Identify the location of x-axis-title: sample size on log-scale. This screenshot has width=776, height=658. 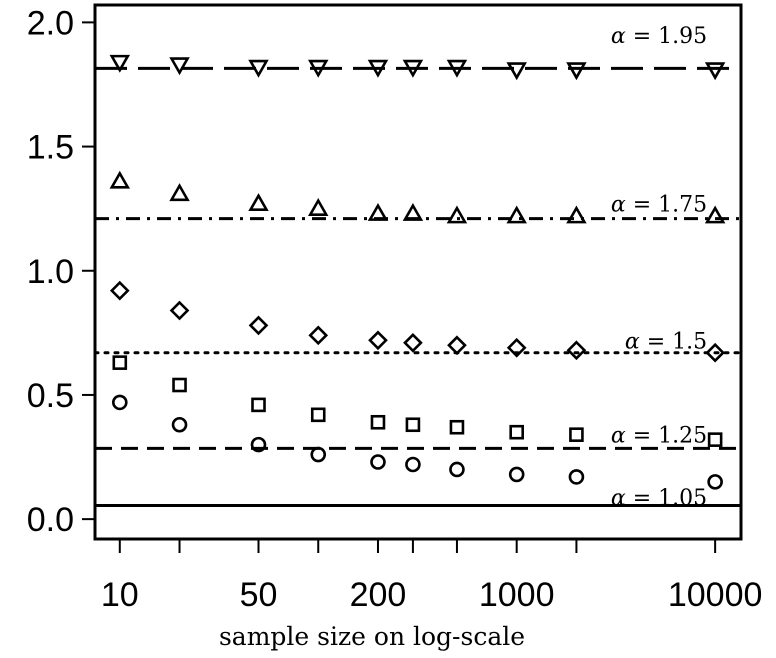
(372, 636).